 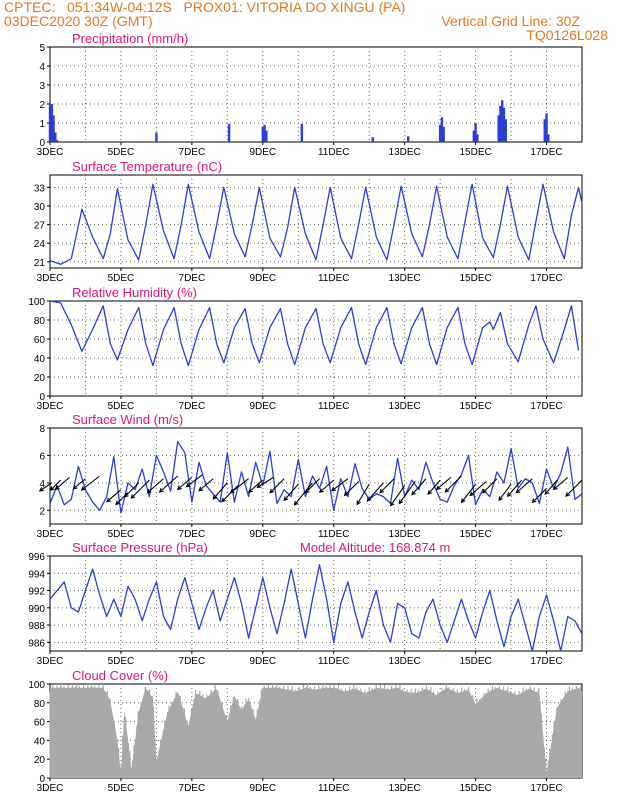 What do you see at coordinates (121, 661) in the screenshot?
I see `pressure-xtick-label-1: 5DEC` at bounding box center [121, 661].